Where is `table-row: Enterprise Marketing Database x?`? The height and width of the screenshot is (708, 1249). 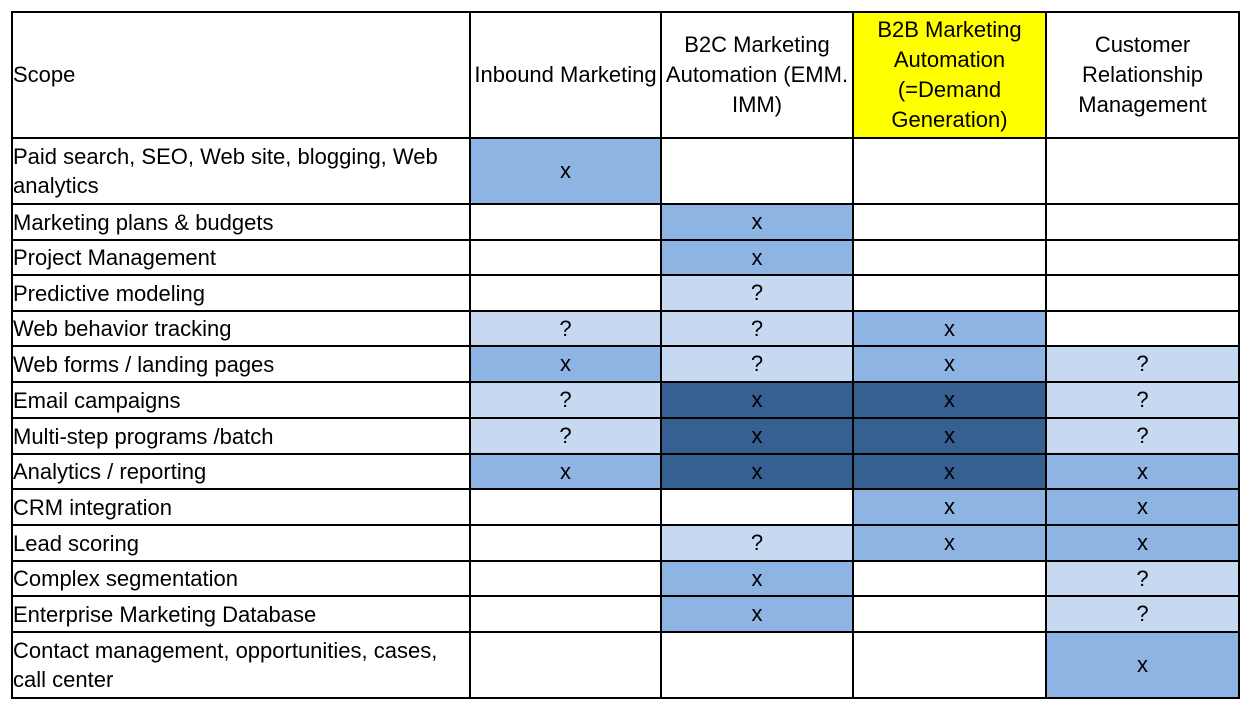 table-row: Enterprise Marketing Database x? is located at coordinates (625, 614).